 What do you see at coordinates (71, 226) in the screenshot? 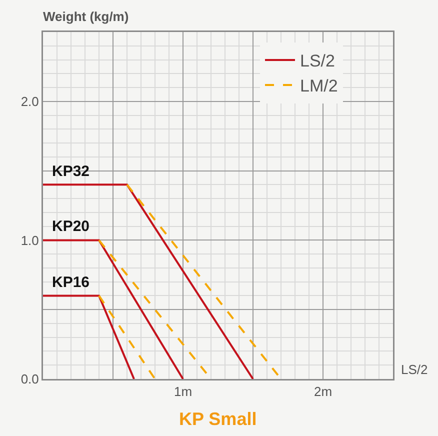
I see `annotation: KP20` at bounding box center [71, 226].